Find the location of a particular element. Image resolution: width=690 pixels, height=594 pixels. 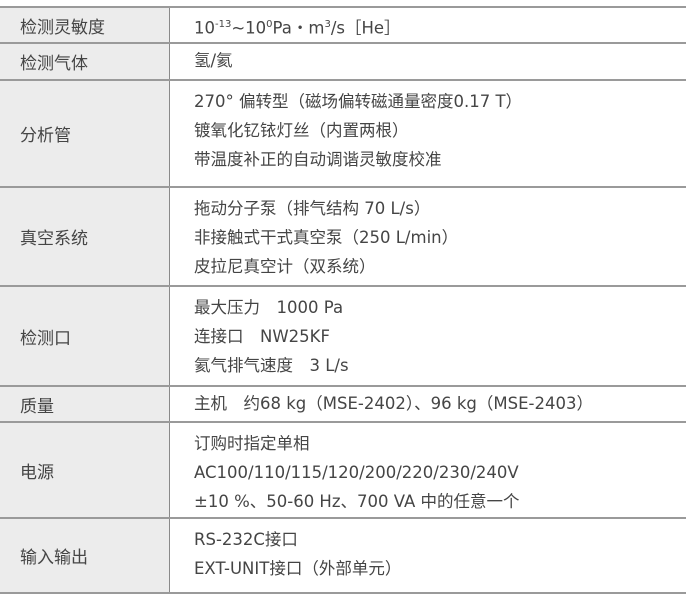

sens-exp-max: 0 is located at coordinates (269, 24).